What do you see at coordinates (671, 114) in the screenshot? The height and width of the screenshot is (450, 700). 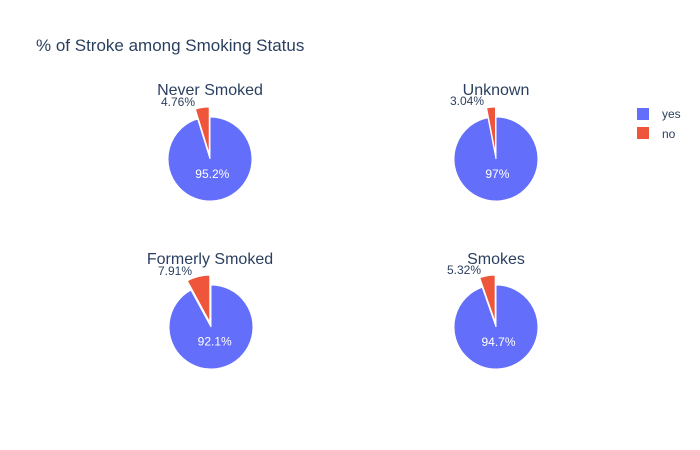 I see `legend-label-yes: yes` at bounding box center [671, 114].